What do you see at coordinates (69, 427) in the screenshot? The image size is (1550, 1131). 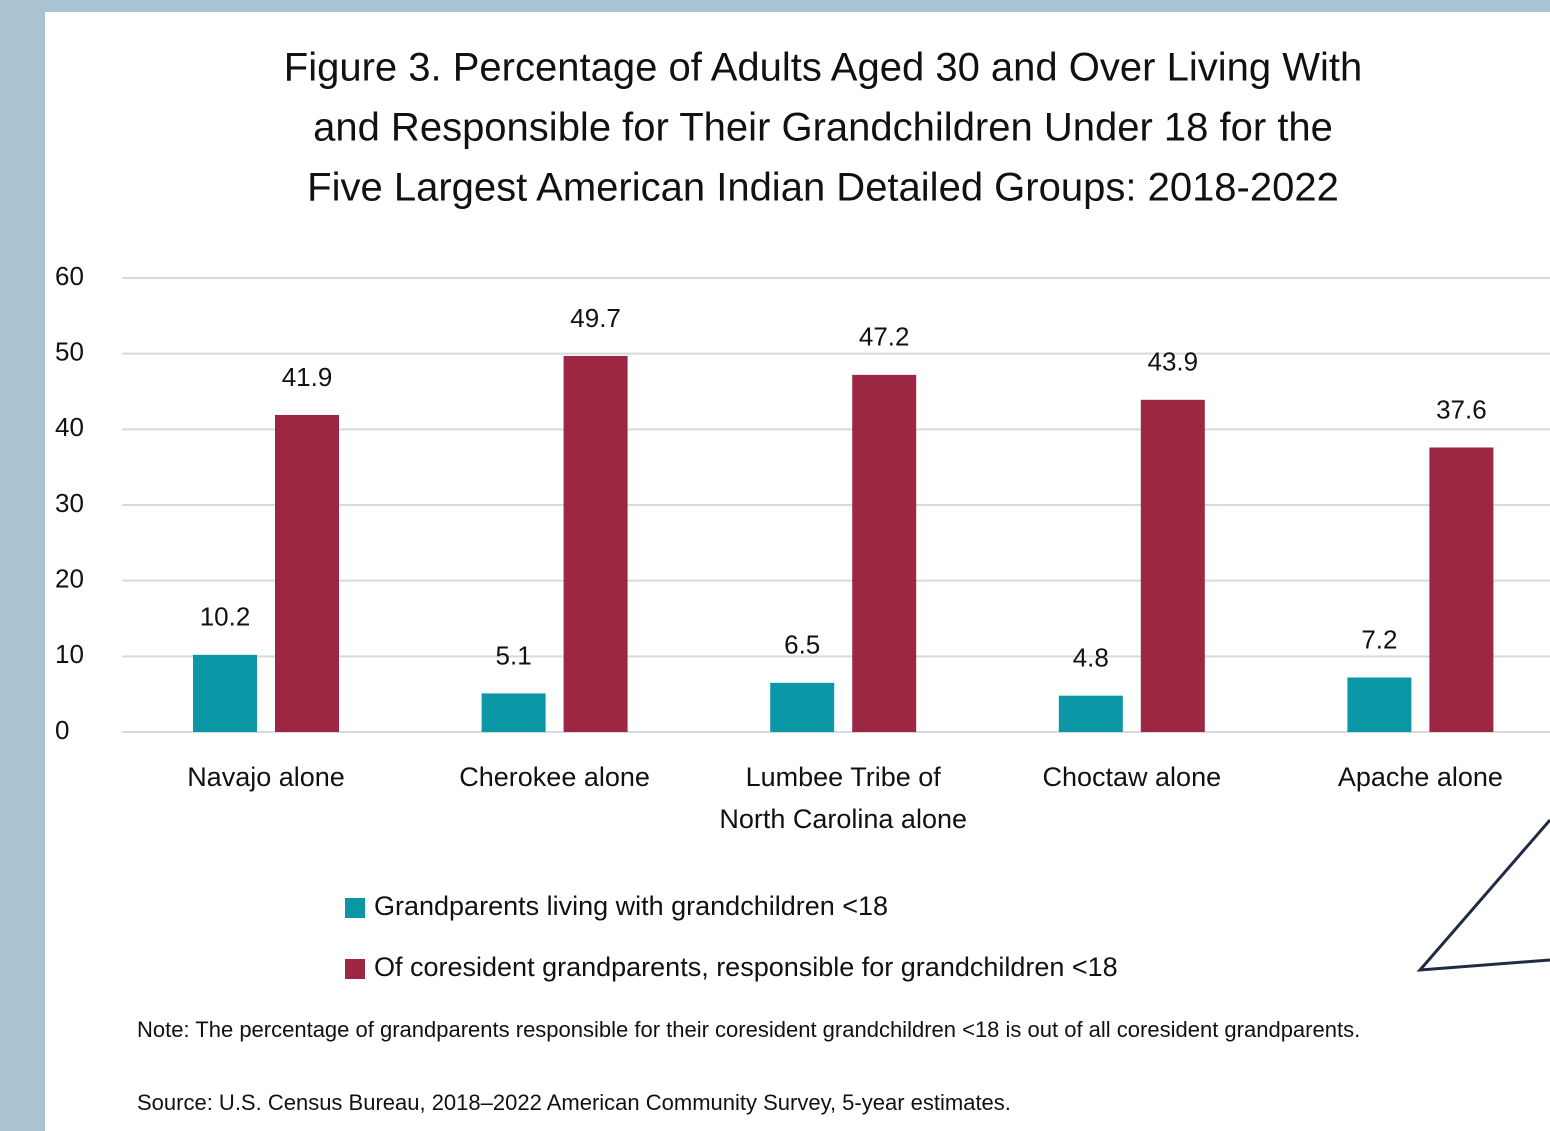 I see `y-tick-label: 40` at bounding box center [69, 427].